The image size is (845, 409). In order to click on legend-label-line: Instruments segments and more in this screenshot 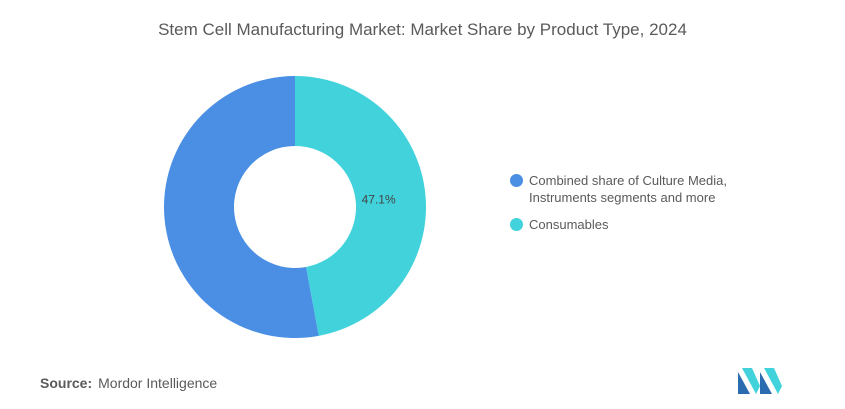, I will do `click(622, 197)`.